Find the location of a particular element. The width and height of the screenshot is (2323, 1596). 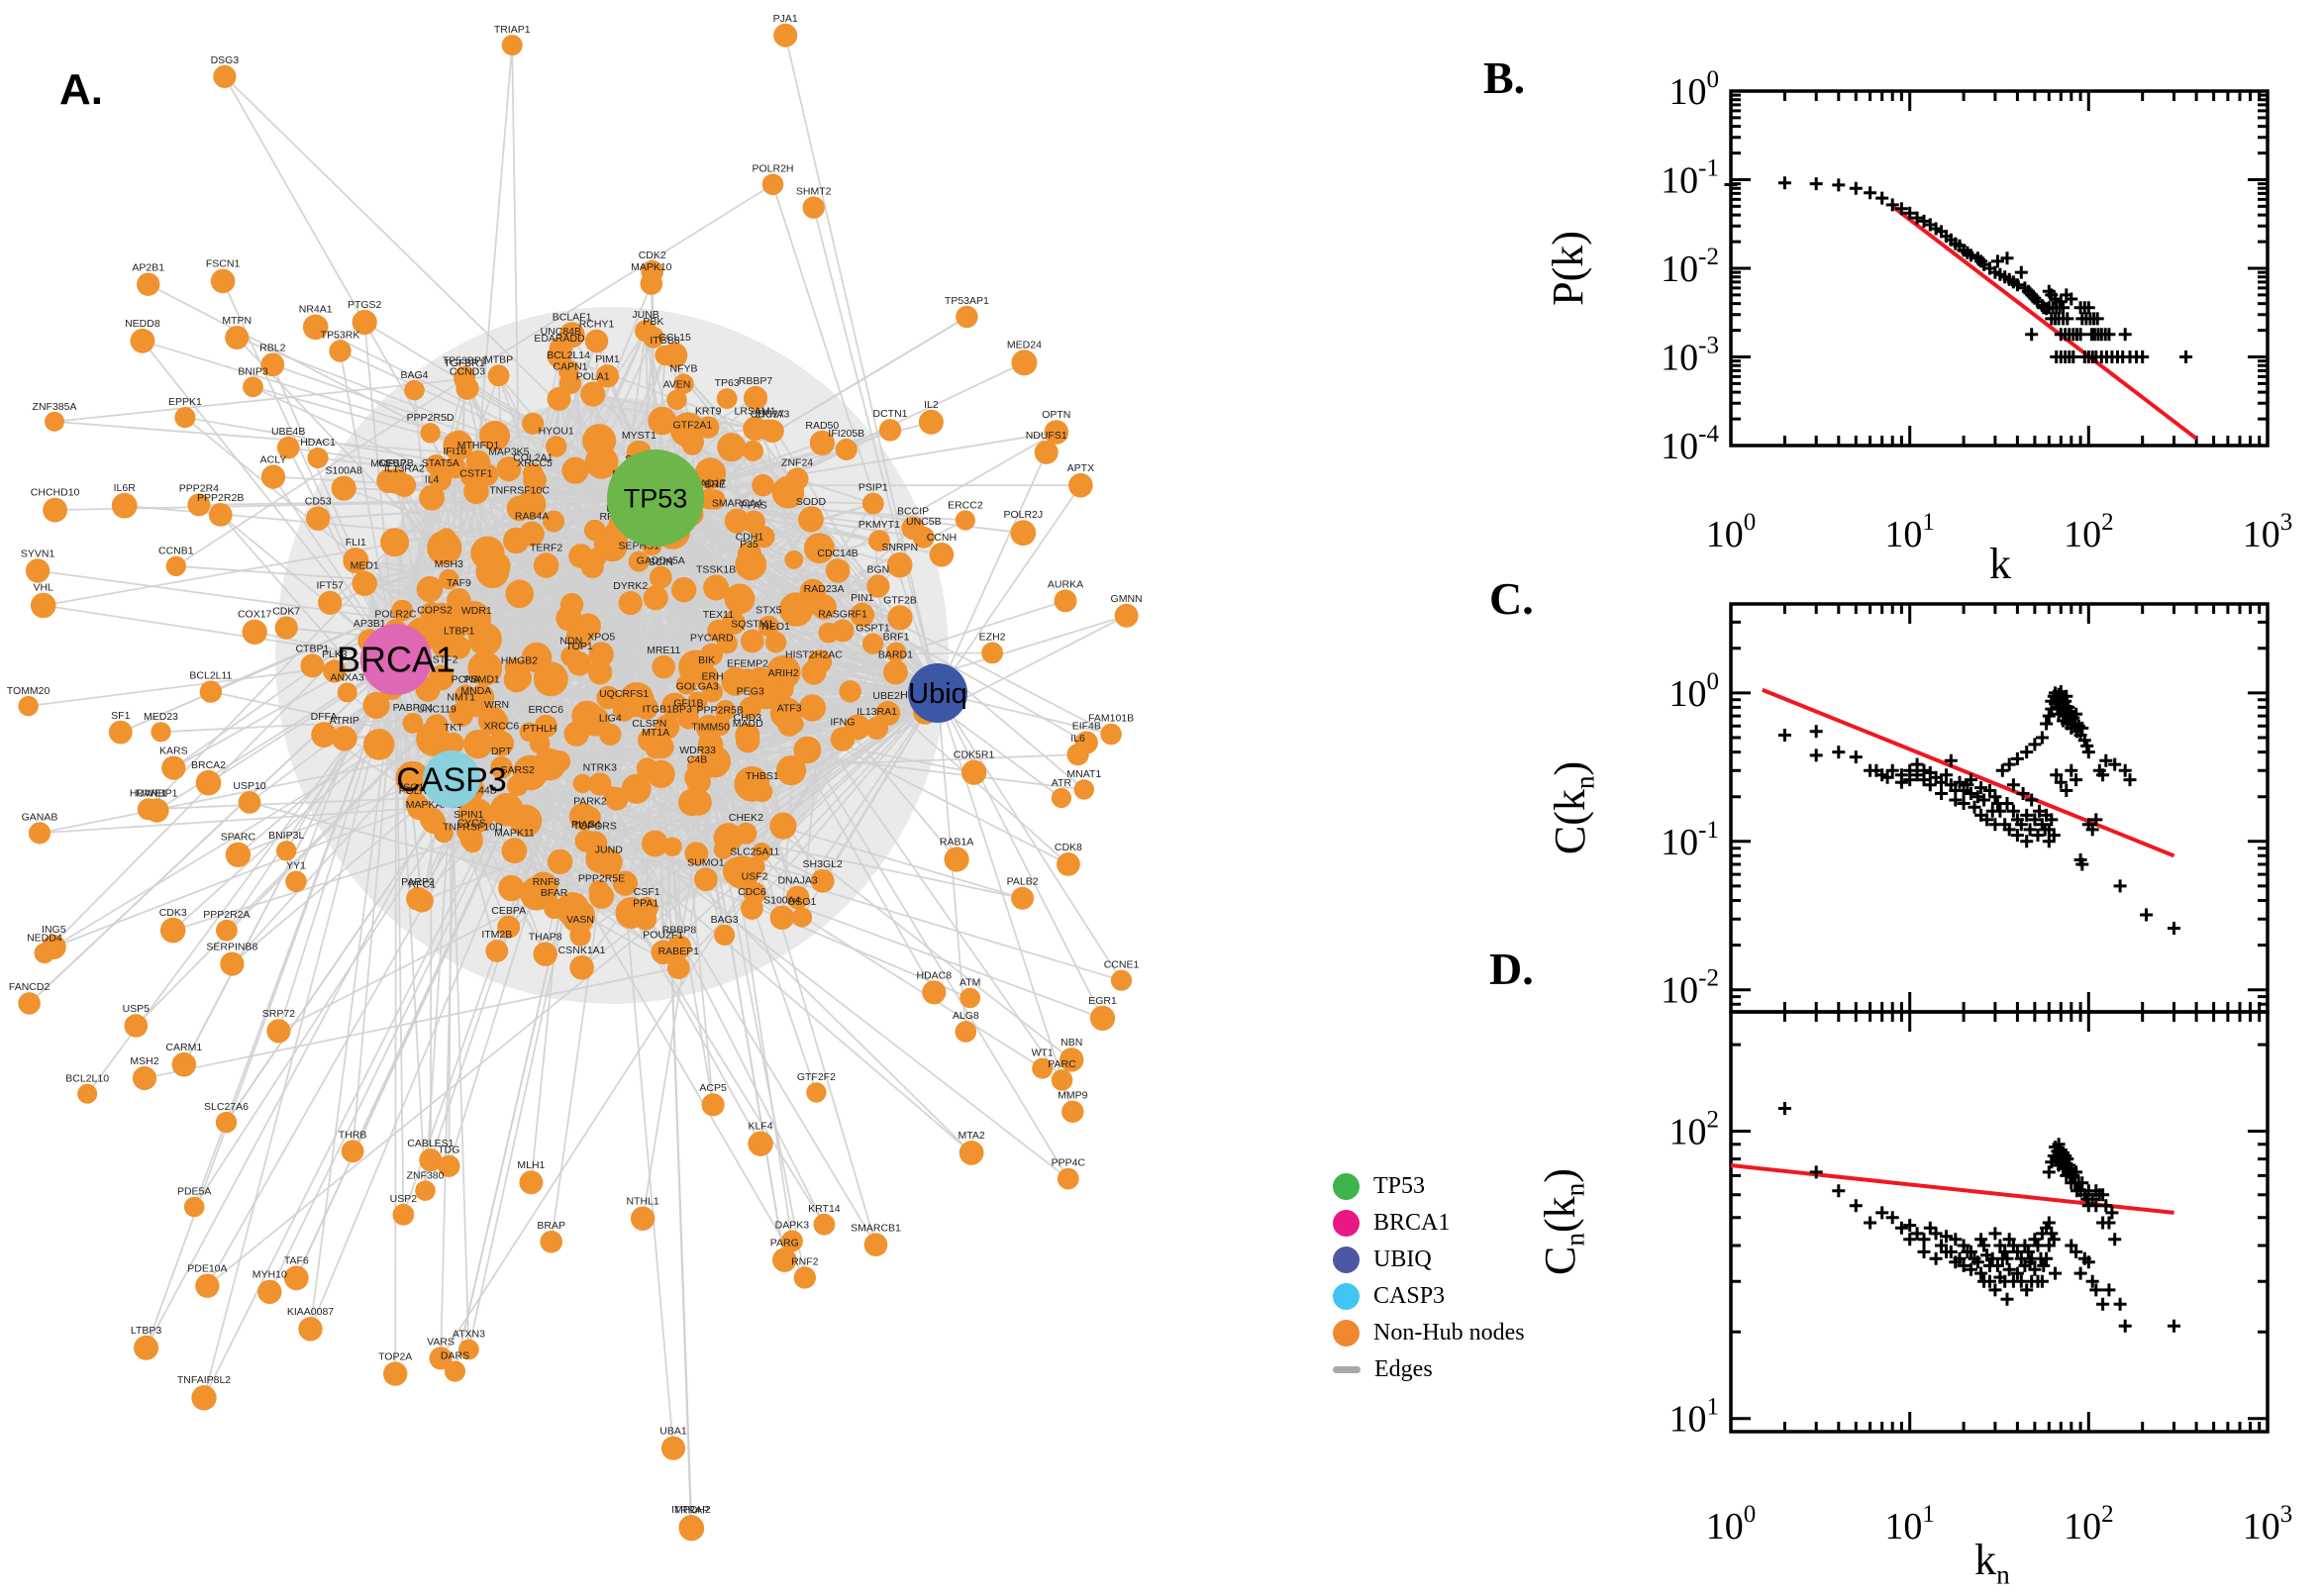

hub-node-tp53 is located at coordinates (655, 498).